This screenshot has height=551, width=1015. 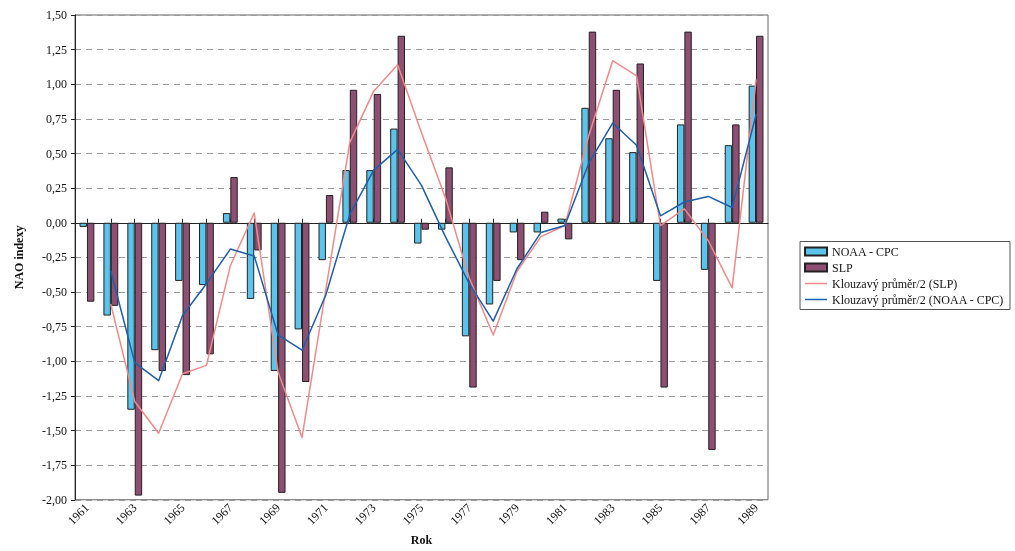 I want to click on y-axis-title: NAO indexy, so click(x=19, y=257).